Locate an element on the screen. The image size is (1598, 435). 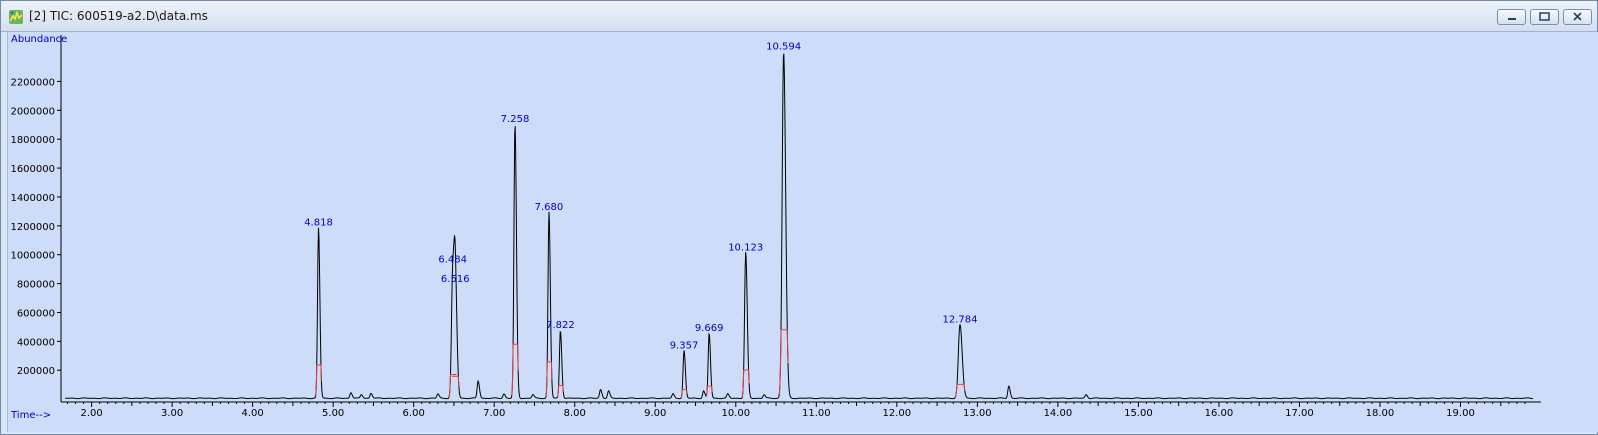
x-tick-label: 3.00 is located at coordinates (172, 413).